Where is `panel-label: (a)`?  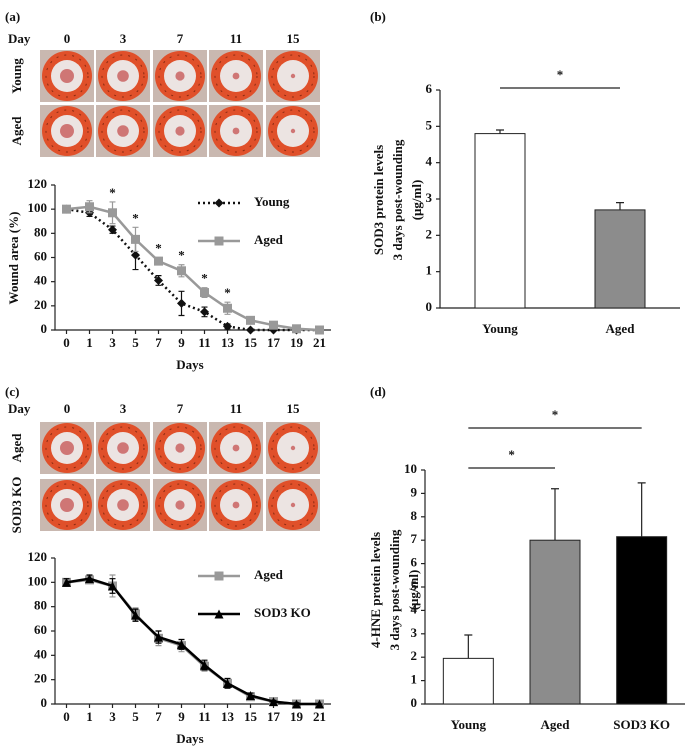
panel-label: (a) is located at coordinates (12, 16).